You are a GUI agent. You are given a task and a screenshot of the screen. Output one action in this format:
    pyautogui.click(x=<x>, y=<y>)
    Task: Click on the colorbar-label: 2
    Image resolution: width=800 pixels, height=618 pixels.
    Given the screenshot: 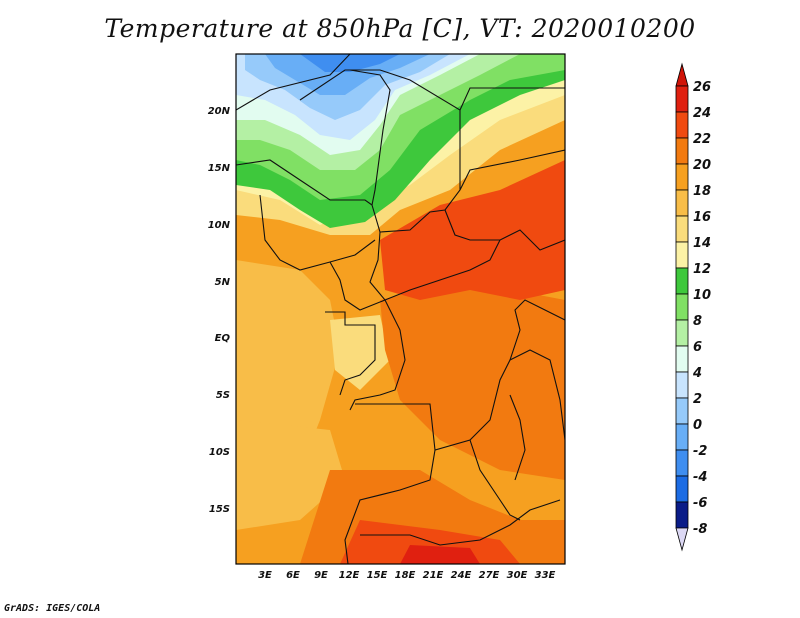 What is the action you would take?
    pyautogui.click(x=697, y=399)
    